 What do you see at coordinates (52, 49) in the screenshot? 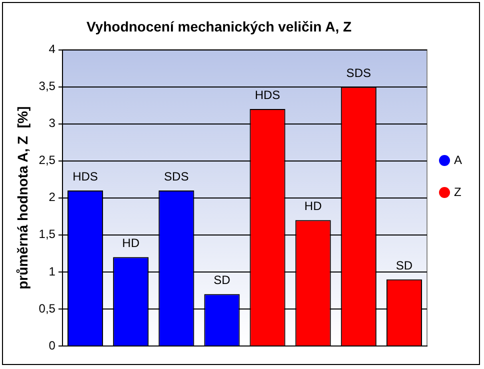
I see `y-tick-label: 4` at bounding box center [52, 49].